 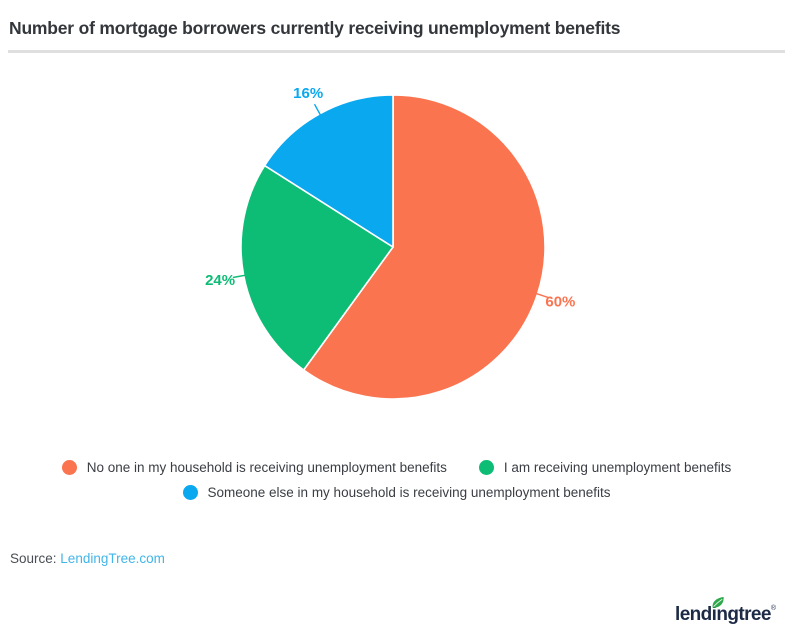 I want to click on lendingtree-logo: lendingtree®, so click(x=725, y=610).